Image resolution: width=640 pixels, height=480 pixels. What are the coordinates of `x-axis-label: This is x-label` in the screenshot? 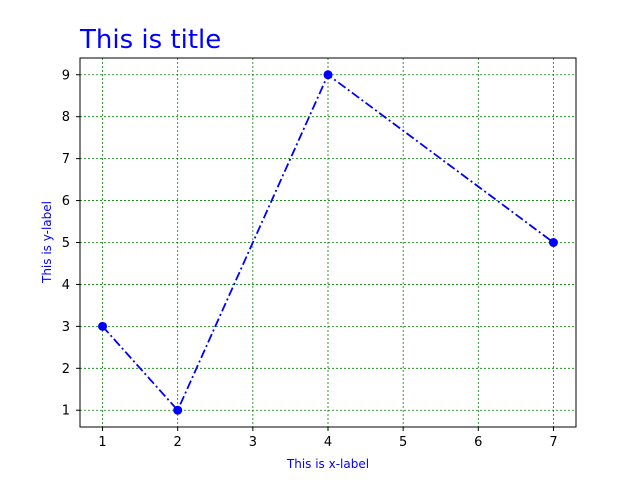 It's located at (327, 464).